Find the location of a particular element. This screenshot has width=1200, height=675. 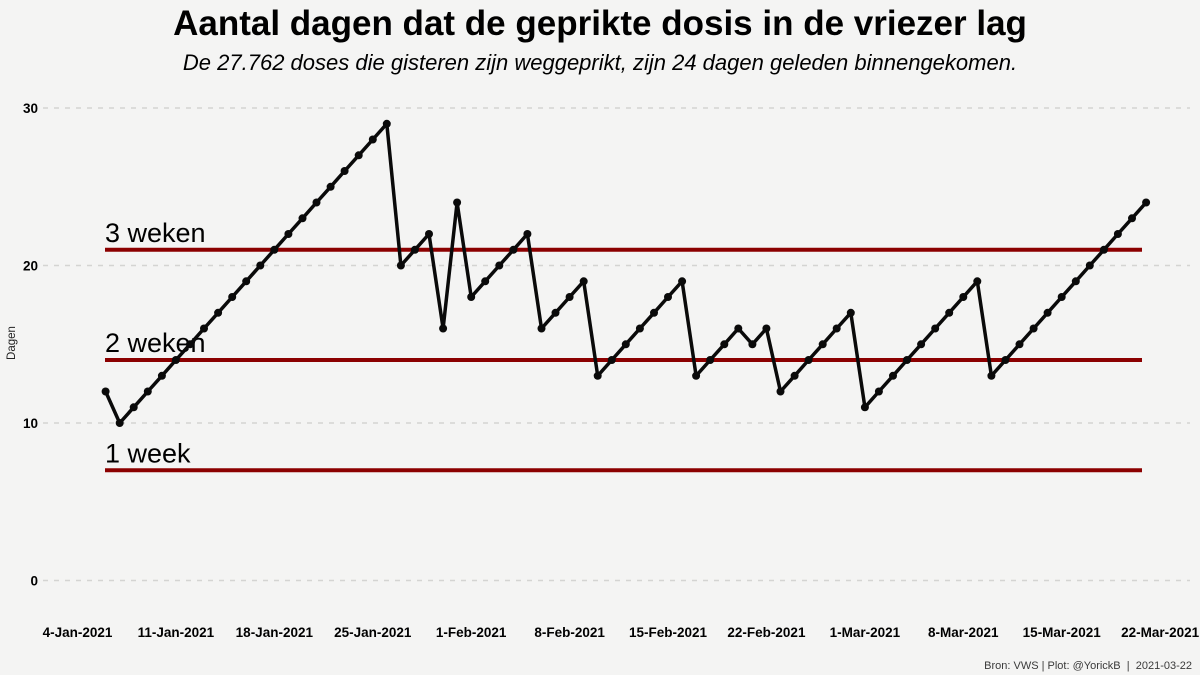

source-credit: Bron: VWS | Plot: @YorickB | 2021-03-22 is located at coordinates (1088, 666).